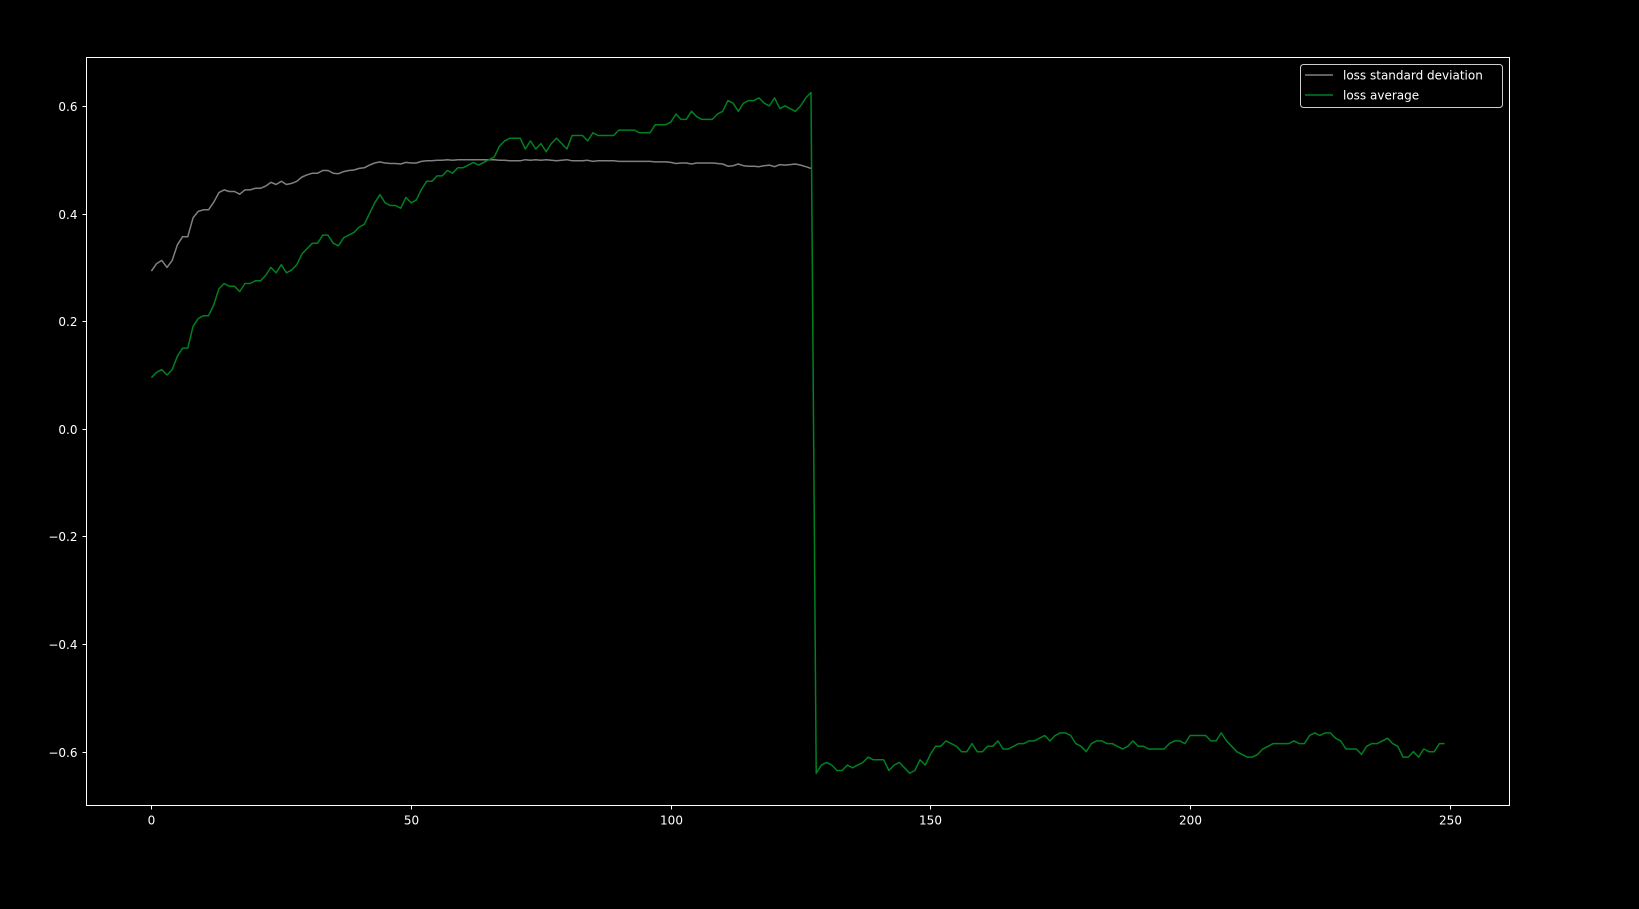  What do you see at coordinates (67, 322) in the screenshot?
I see `y-tick-label: 0.2` at bounding box center [67, 322].